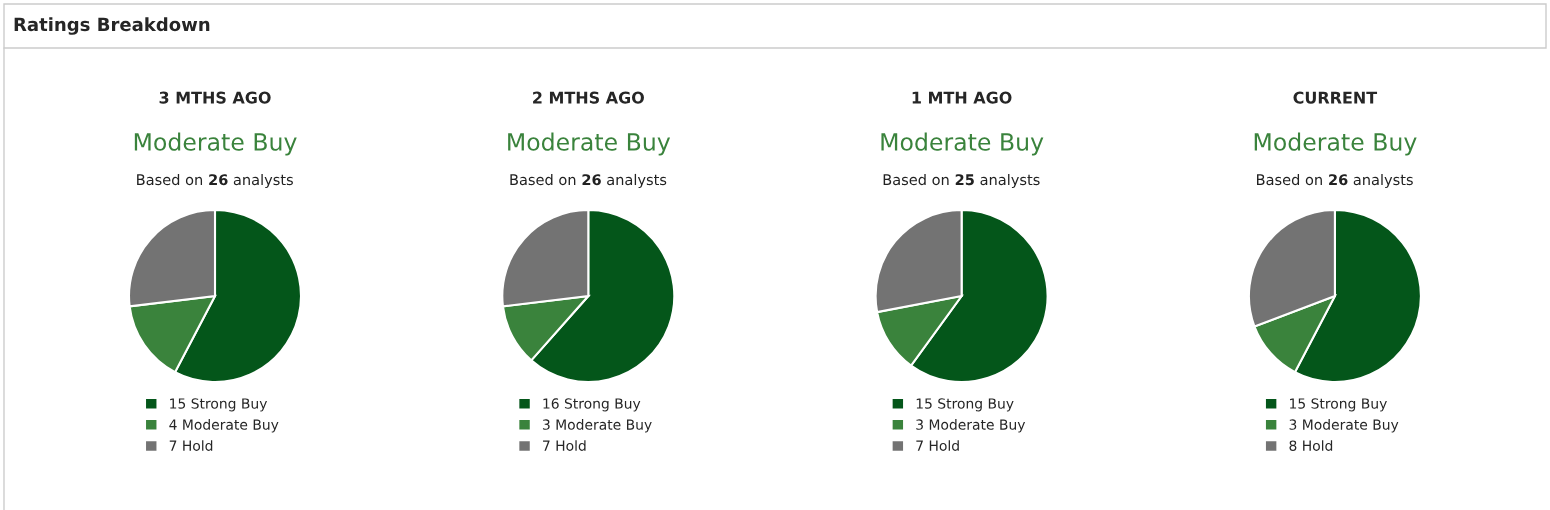 The image size is (1550, 510). I want to click on chart-title: 3 MTHS AGO, so click(215, 97).